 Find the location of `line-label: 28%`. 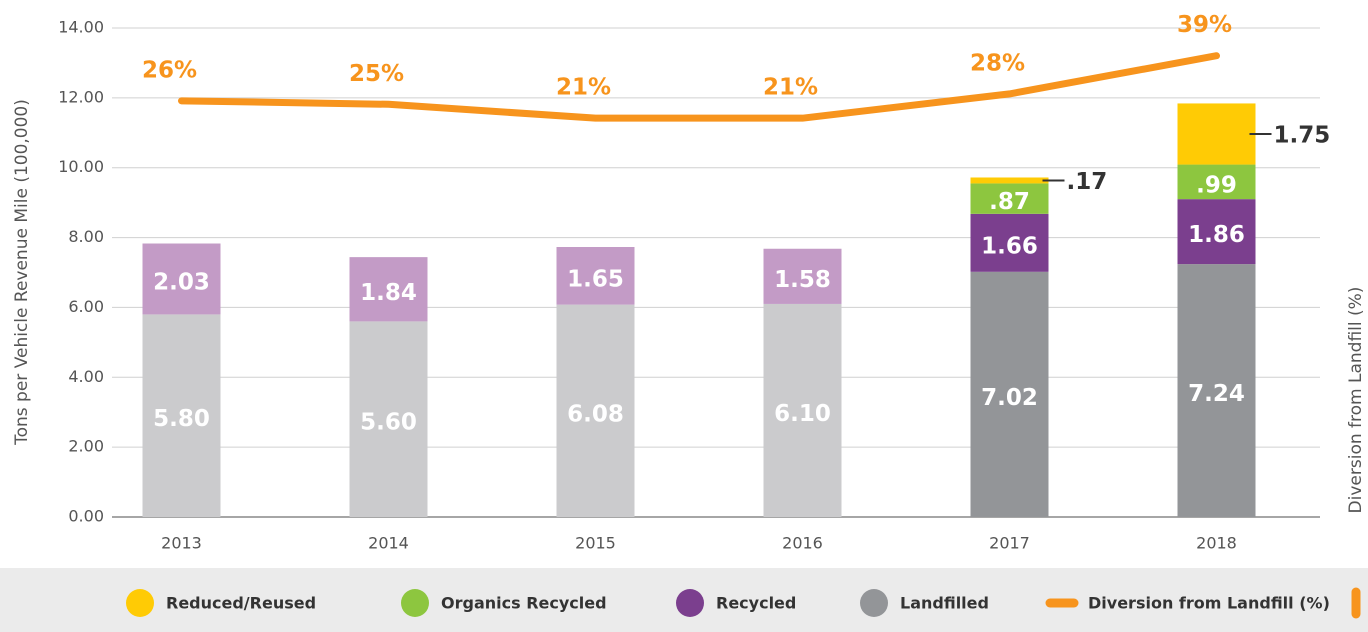

line-label: 28% is located at coordinates (997, 63).